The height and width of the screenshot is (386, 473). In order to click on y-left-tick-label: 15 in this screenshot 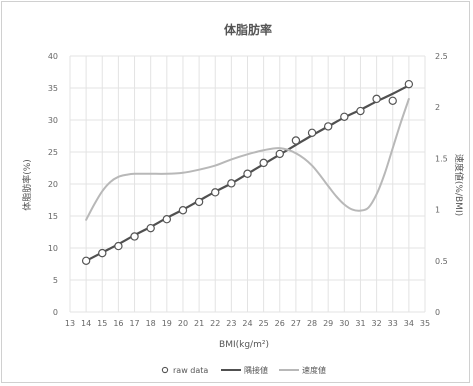, I will do `click(53, 216)`.